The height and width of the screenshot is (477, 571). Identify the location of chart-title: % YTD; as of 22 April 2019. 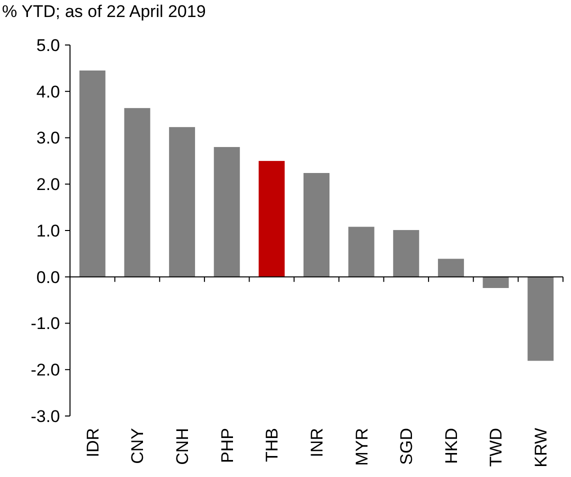
(104, 11).